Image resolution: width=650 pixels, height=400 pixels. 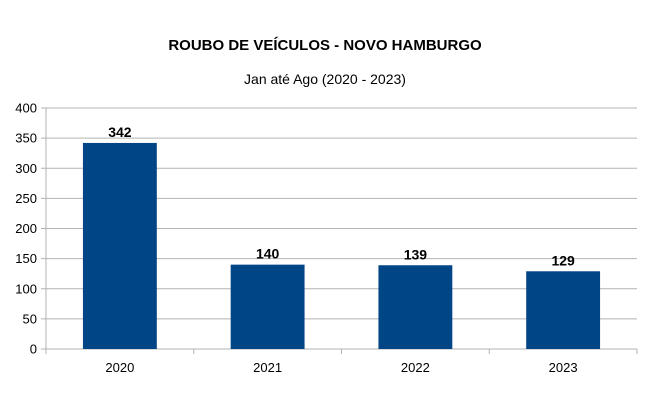 What do you see at coordinates (26, 138) in the screenshot?
I see `y-tick-label: 350` at bounding box center [26, 138].